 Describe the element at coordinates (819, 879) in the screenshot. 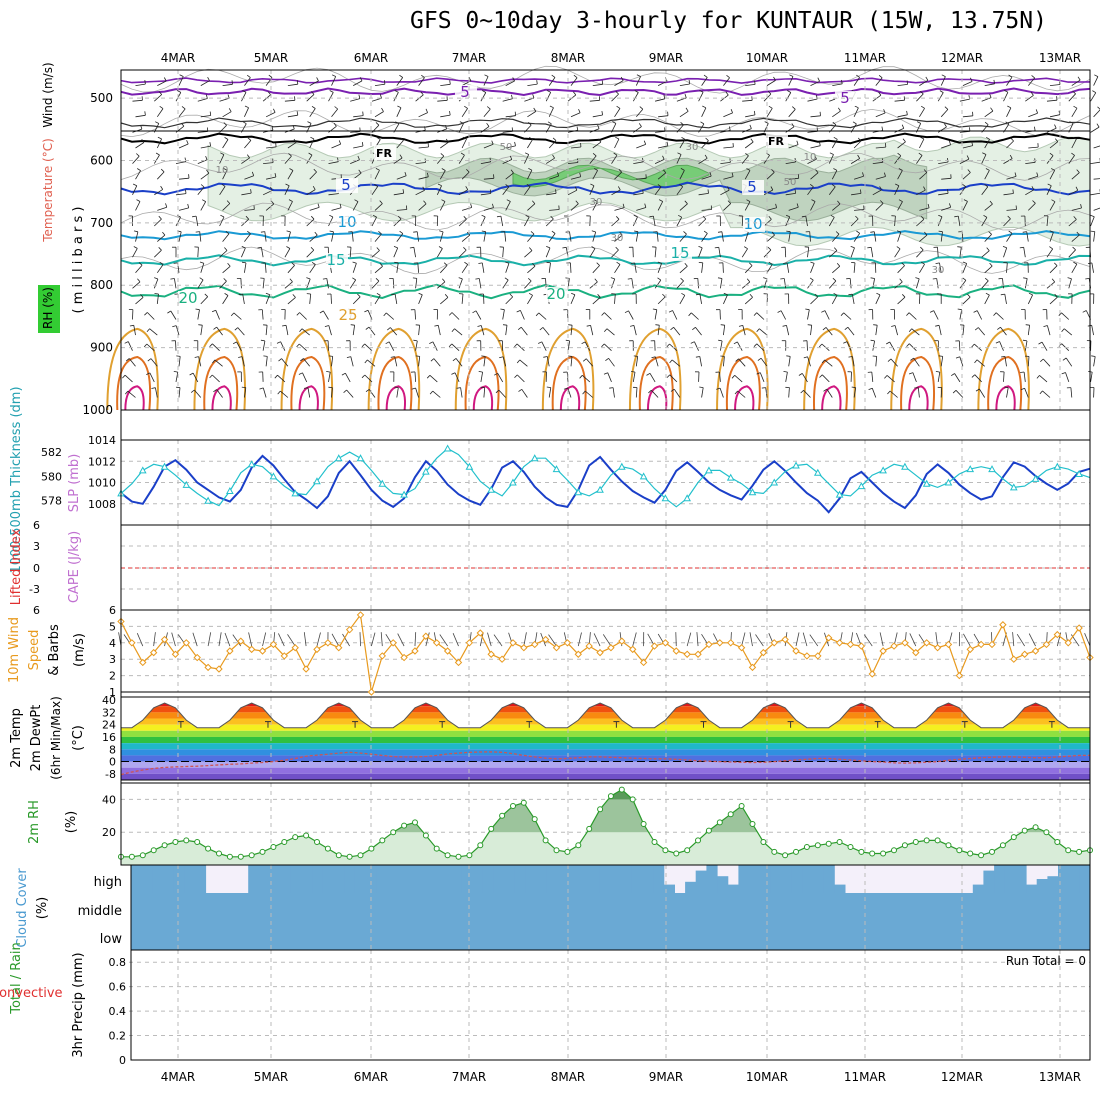

I see `cloud-high-bar` at that location.